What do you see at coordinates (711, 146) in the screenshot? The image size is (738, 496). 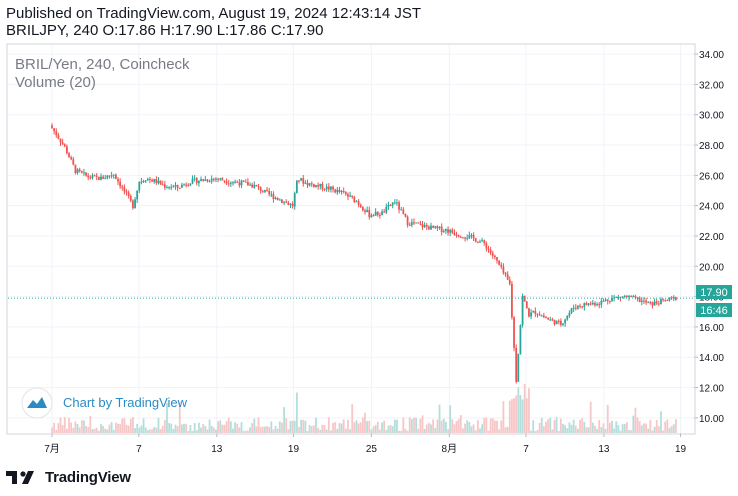 I see `y-tick-label: 28.00` at bounding box center [711, 146].